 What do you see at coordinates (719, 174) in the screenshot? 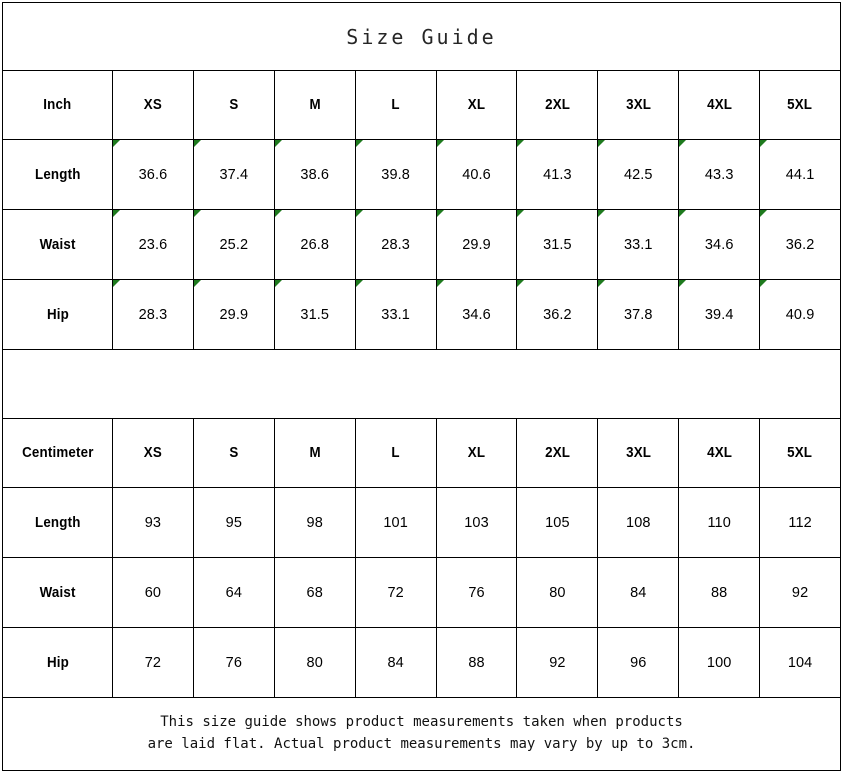
I see `inch-length-4xl: 43.3` at bounding box center [719, 174].